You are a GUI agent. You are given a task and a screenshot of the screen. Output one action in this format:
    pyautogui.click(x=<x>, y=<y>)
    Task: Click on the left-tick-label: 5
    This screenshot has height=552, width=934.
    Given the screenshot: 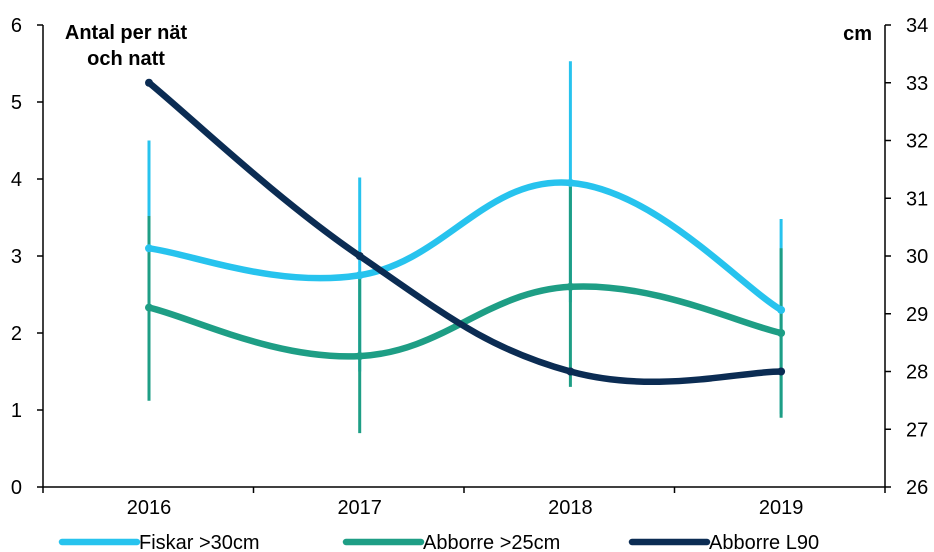 What is the action you would take?
    pyautogui.click(x=16, y=103)
    